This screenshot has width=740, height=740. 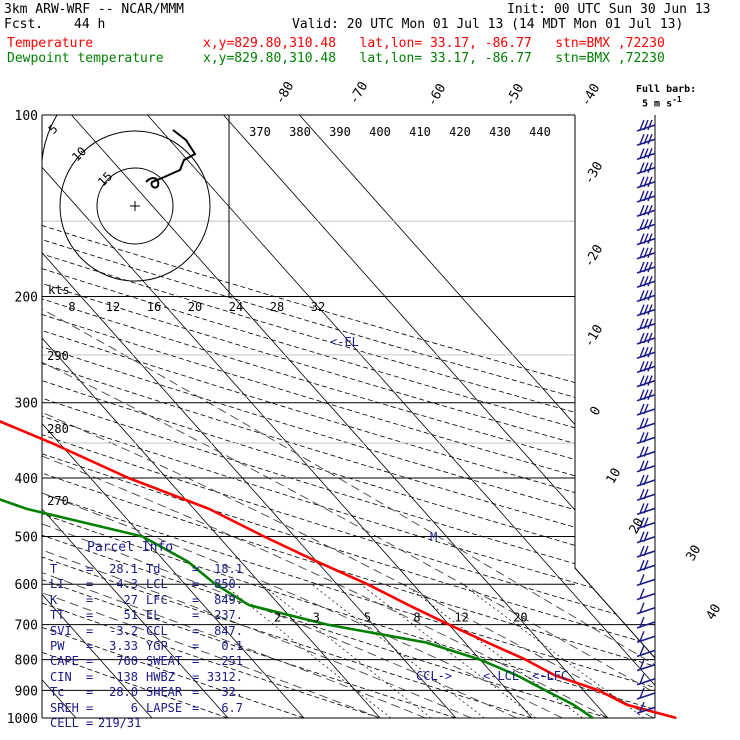 What do you see at coordinates (434, 676) in the screenshot?
I see `ccl-marker: CCL->` at bounding box center [434, 676].